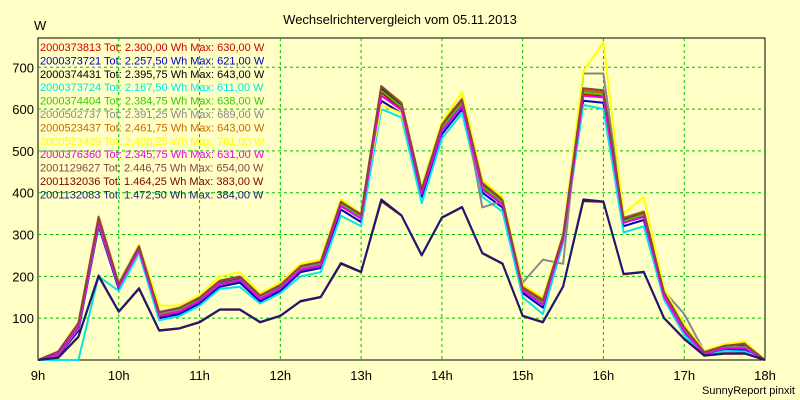 This screenshot has width=800, height=400. I want to click on credit-text: SunnyReport pinxit, so click(748, 391).